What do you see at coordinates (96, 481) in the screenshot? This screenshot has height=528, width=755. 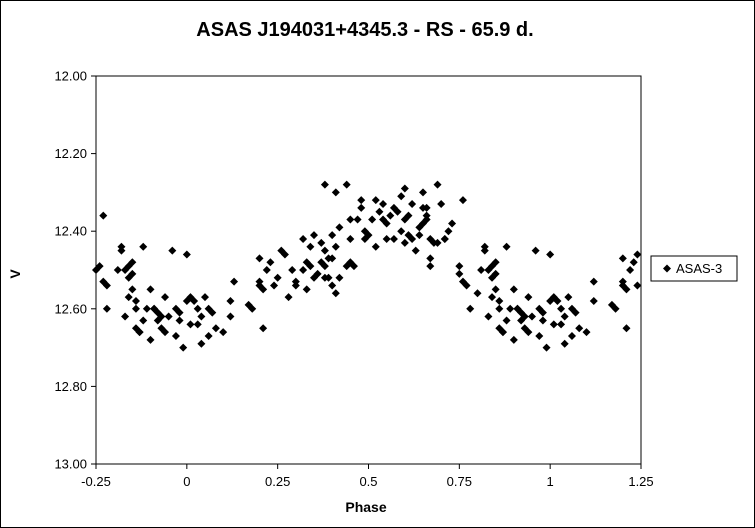 I see `x-tick-label: -0.25` at bounding box center [96, 481].